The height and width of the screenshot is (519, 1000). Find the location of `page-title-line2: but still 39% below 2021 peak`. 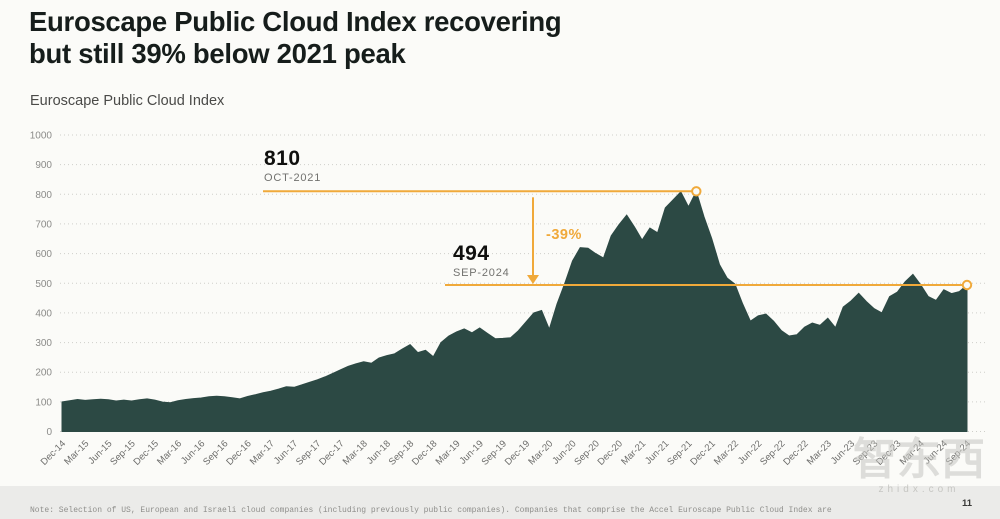

page-title-line2: but still 39% below 2021 peak is located at coordinates (217, 53).